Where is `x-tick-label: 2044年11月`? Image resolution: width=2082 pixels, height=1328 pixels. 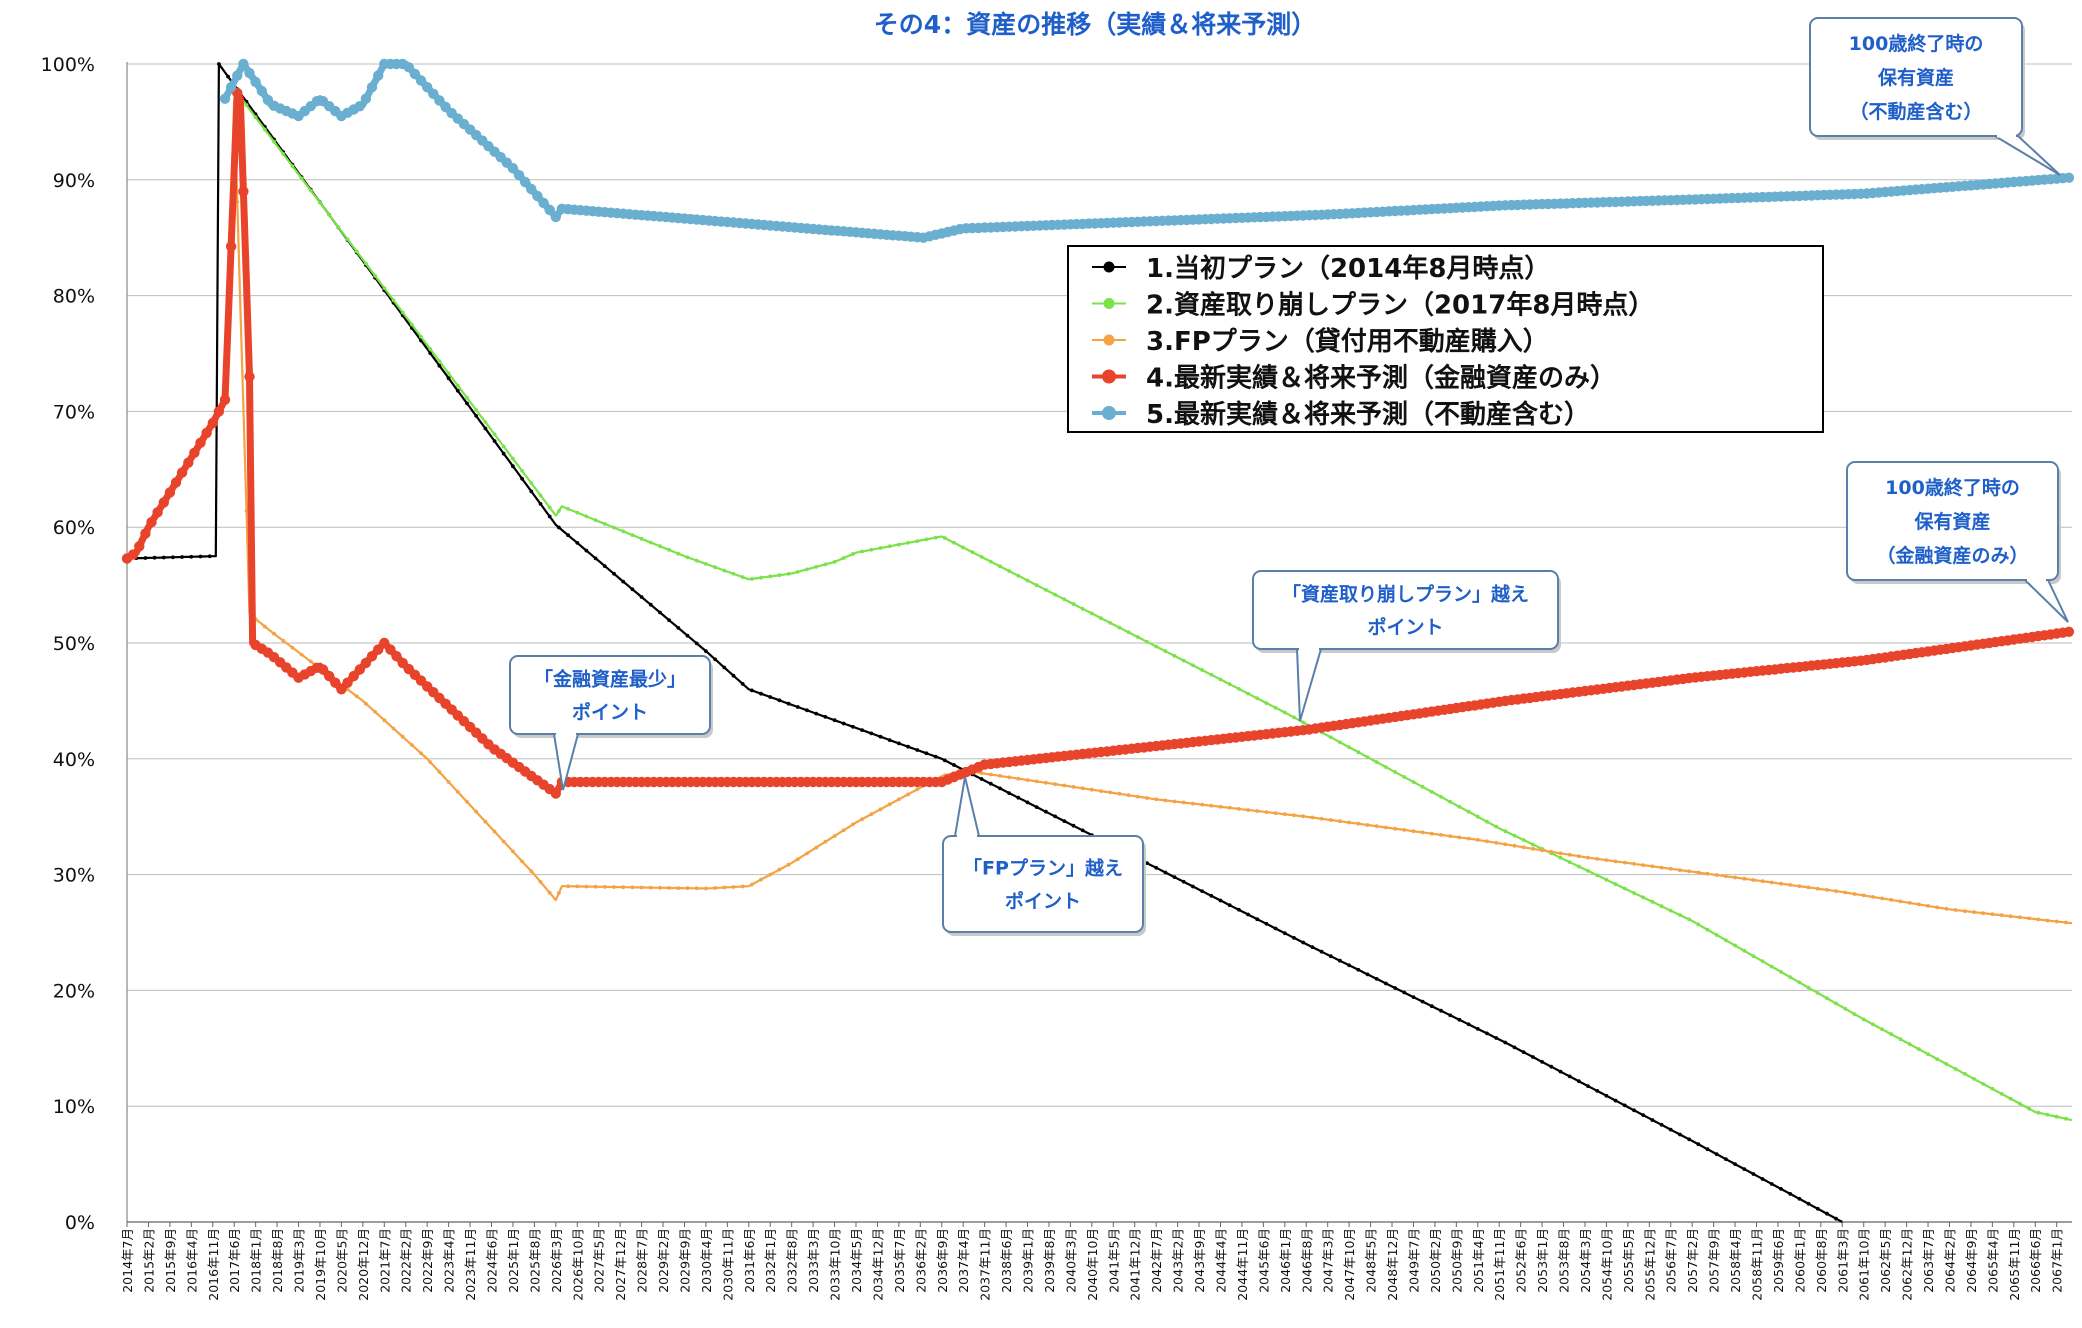 x-tick-label: 2044年11月 is located at coordinates (1242, 1264).